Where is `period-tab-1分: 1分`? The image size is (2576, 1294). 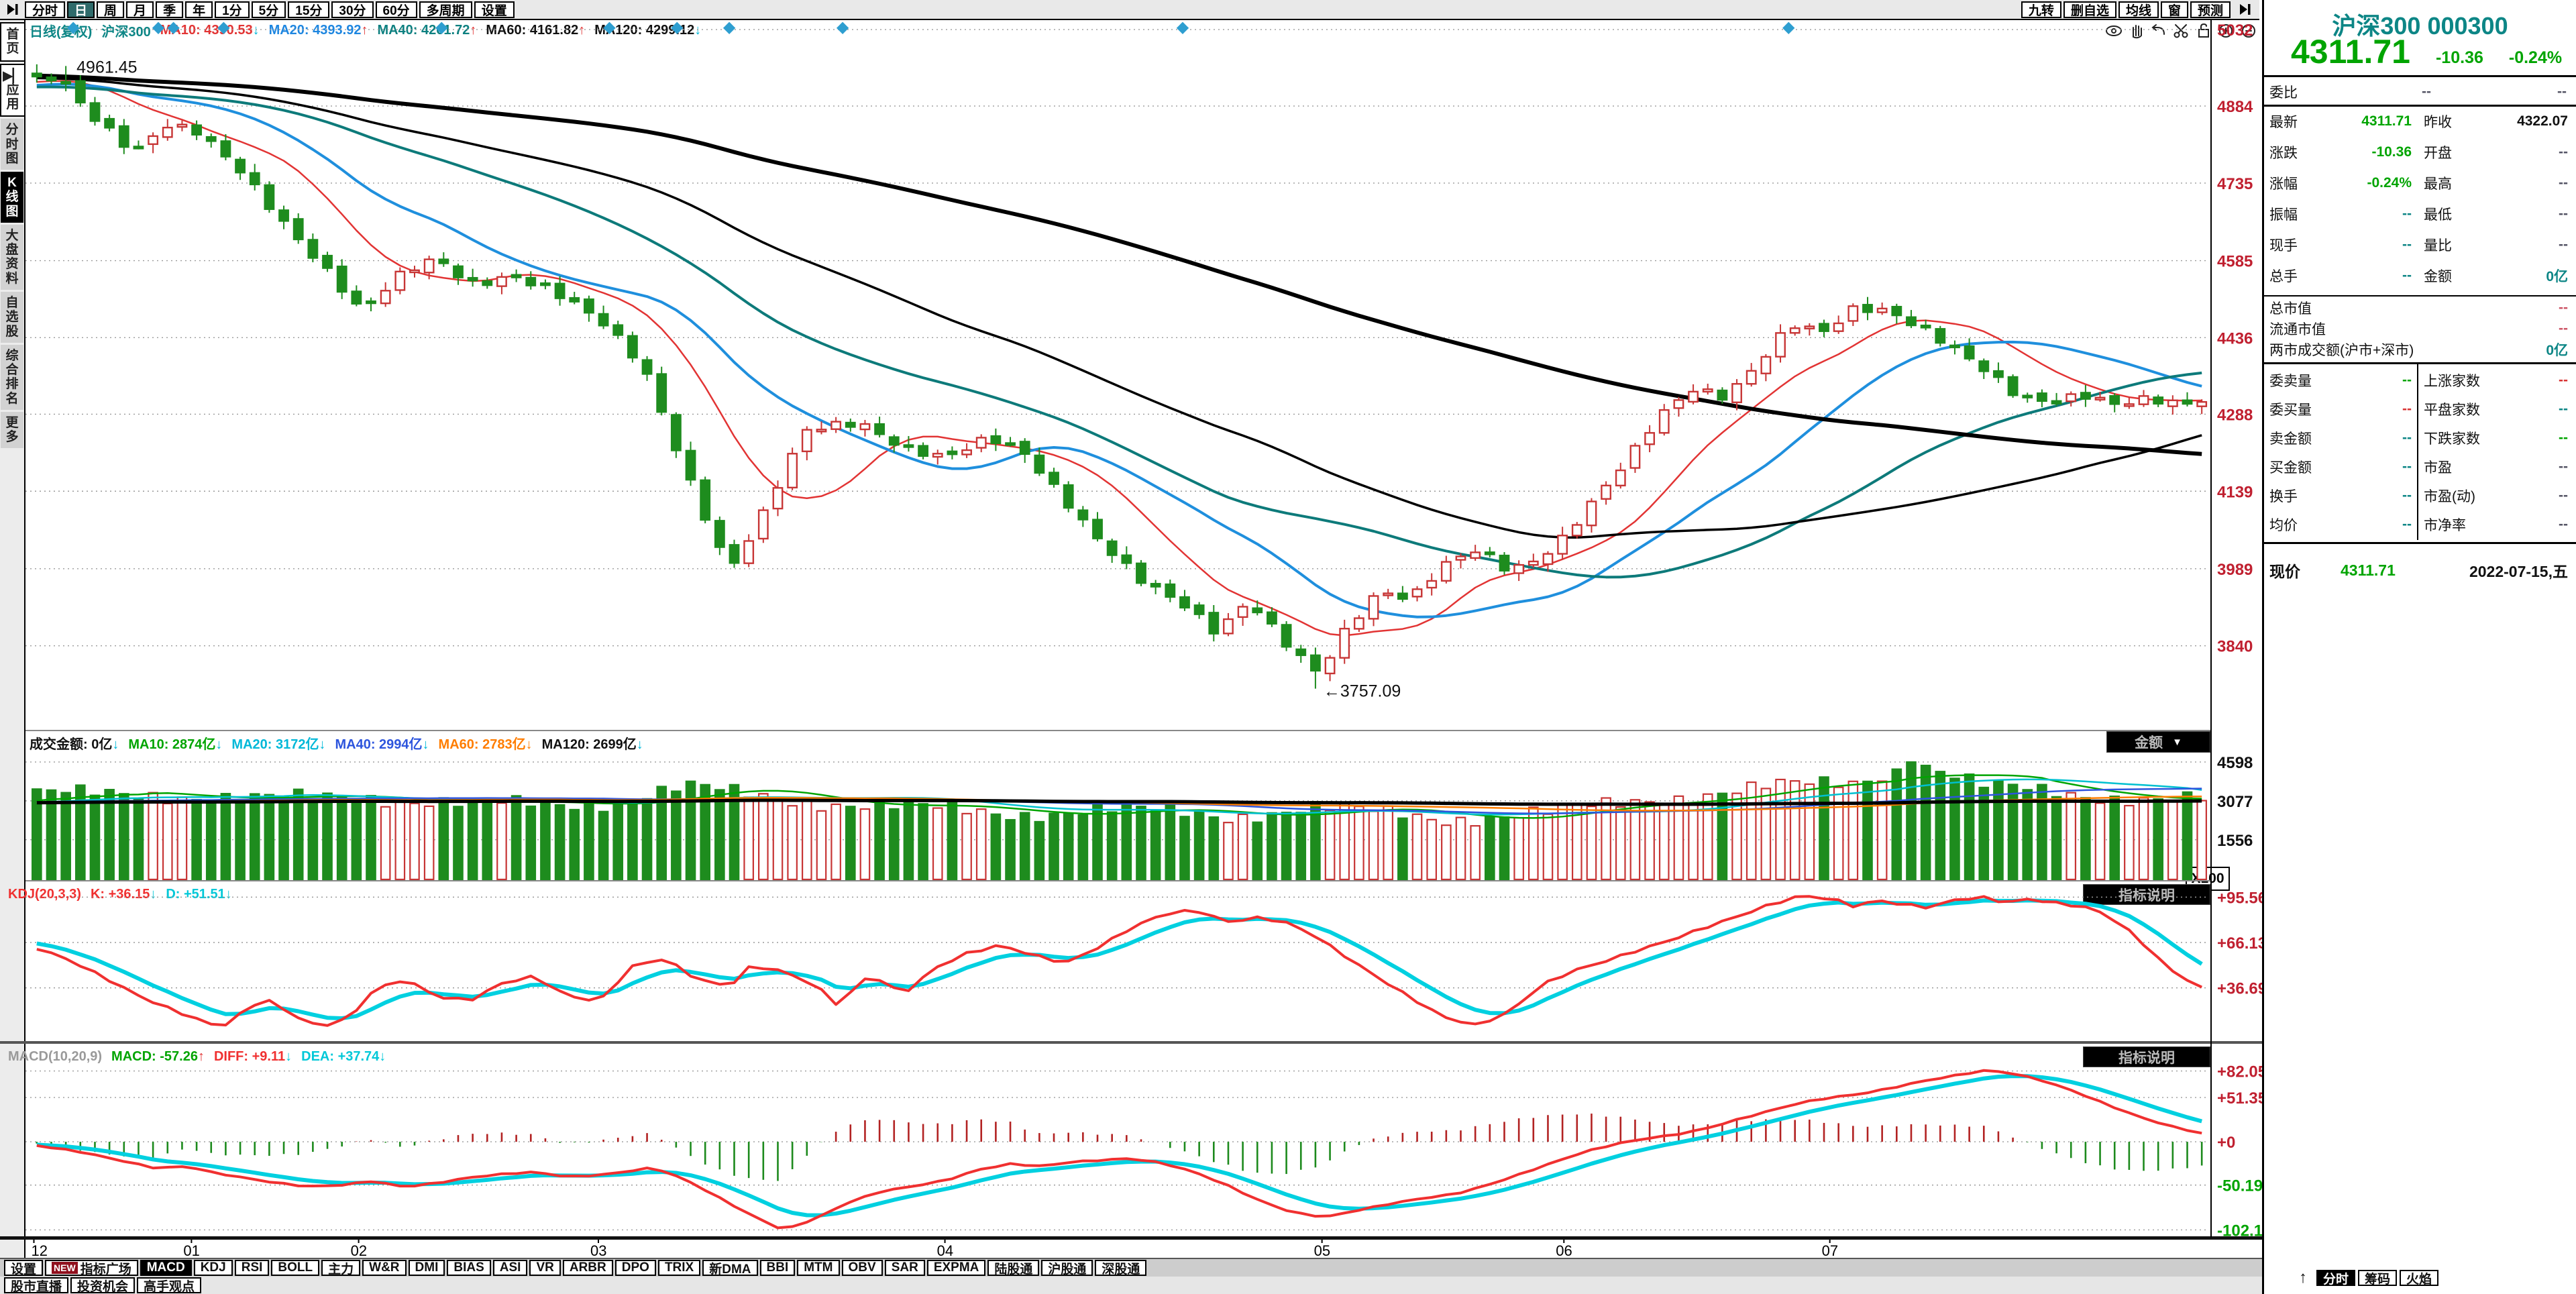
period-tab-1分: 1分 is located at coordinates (232, 9).